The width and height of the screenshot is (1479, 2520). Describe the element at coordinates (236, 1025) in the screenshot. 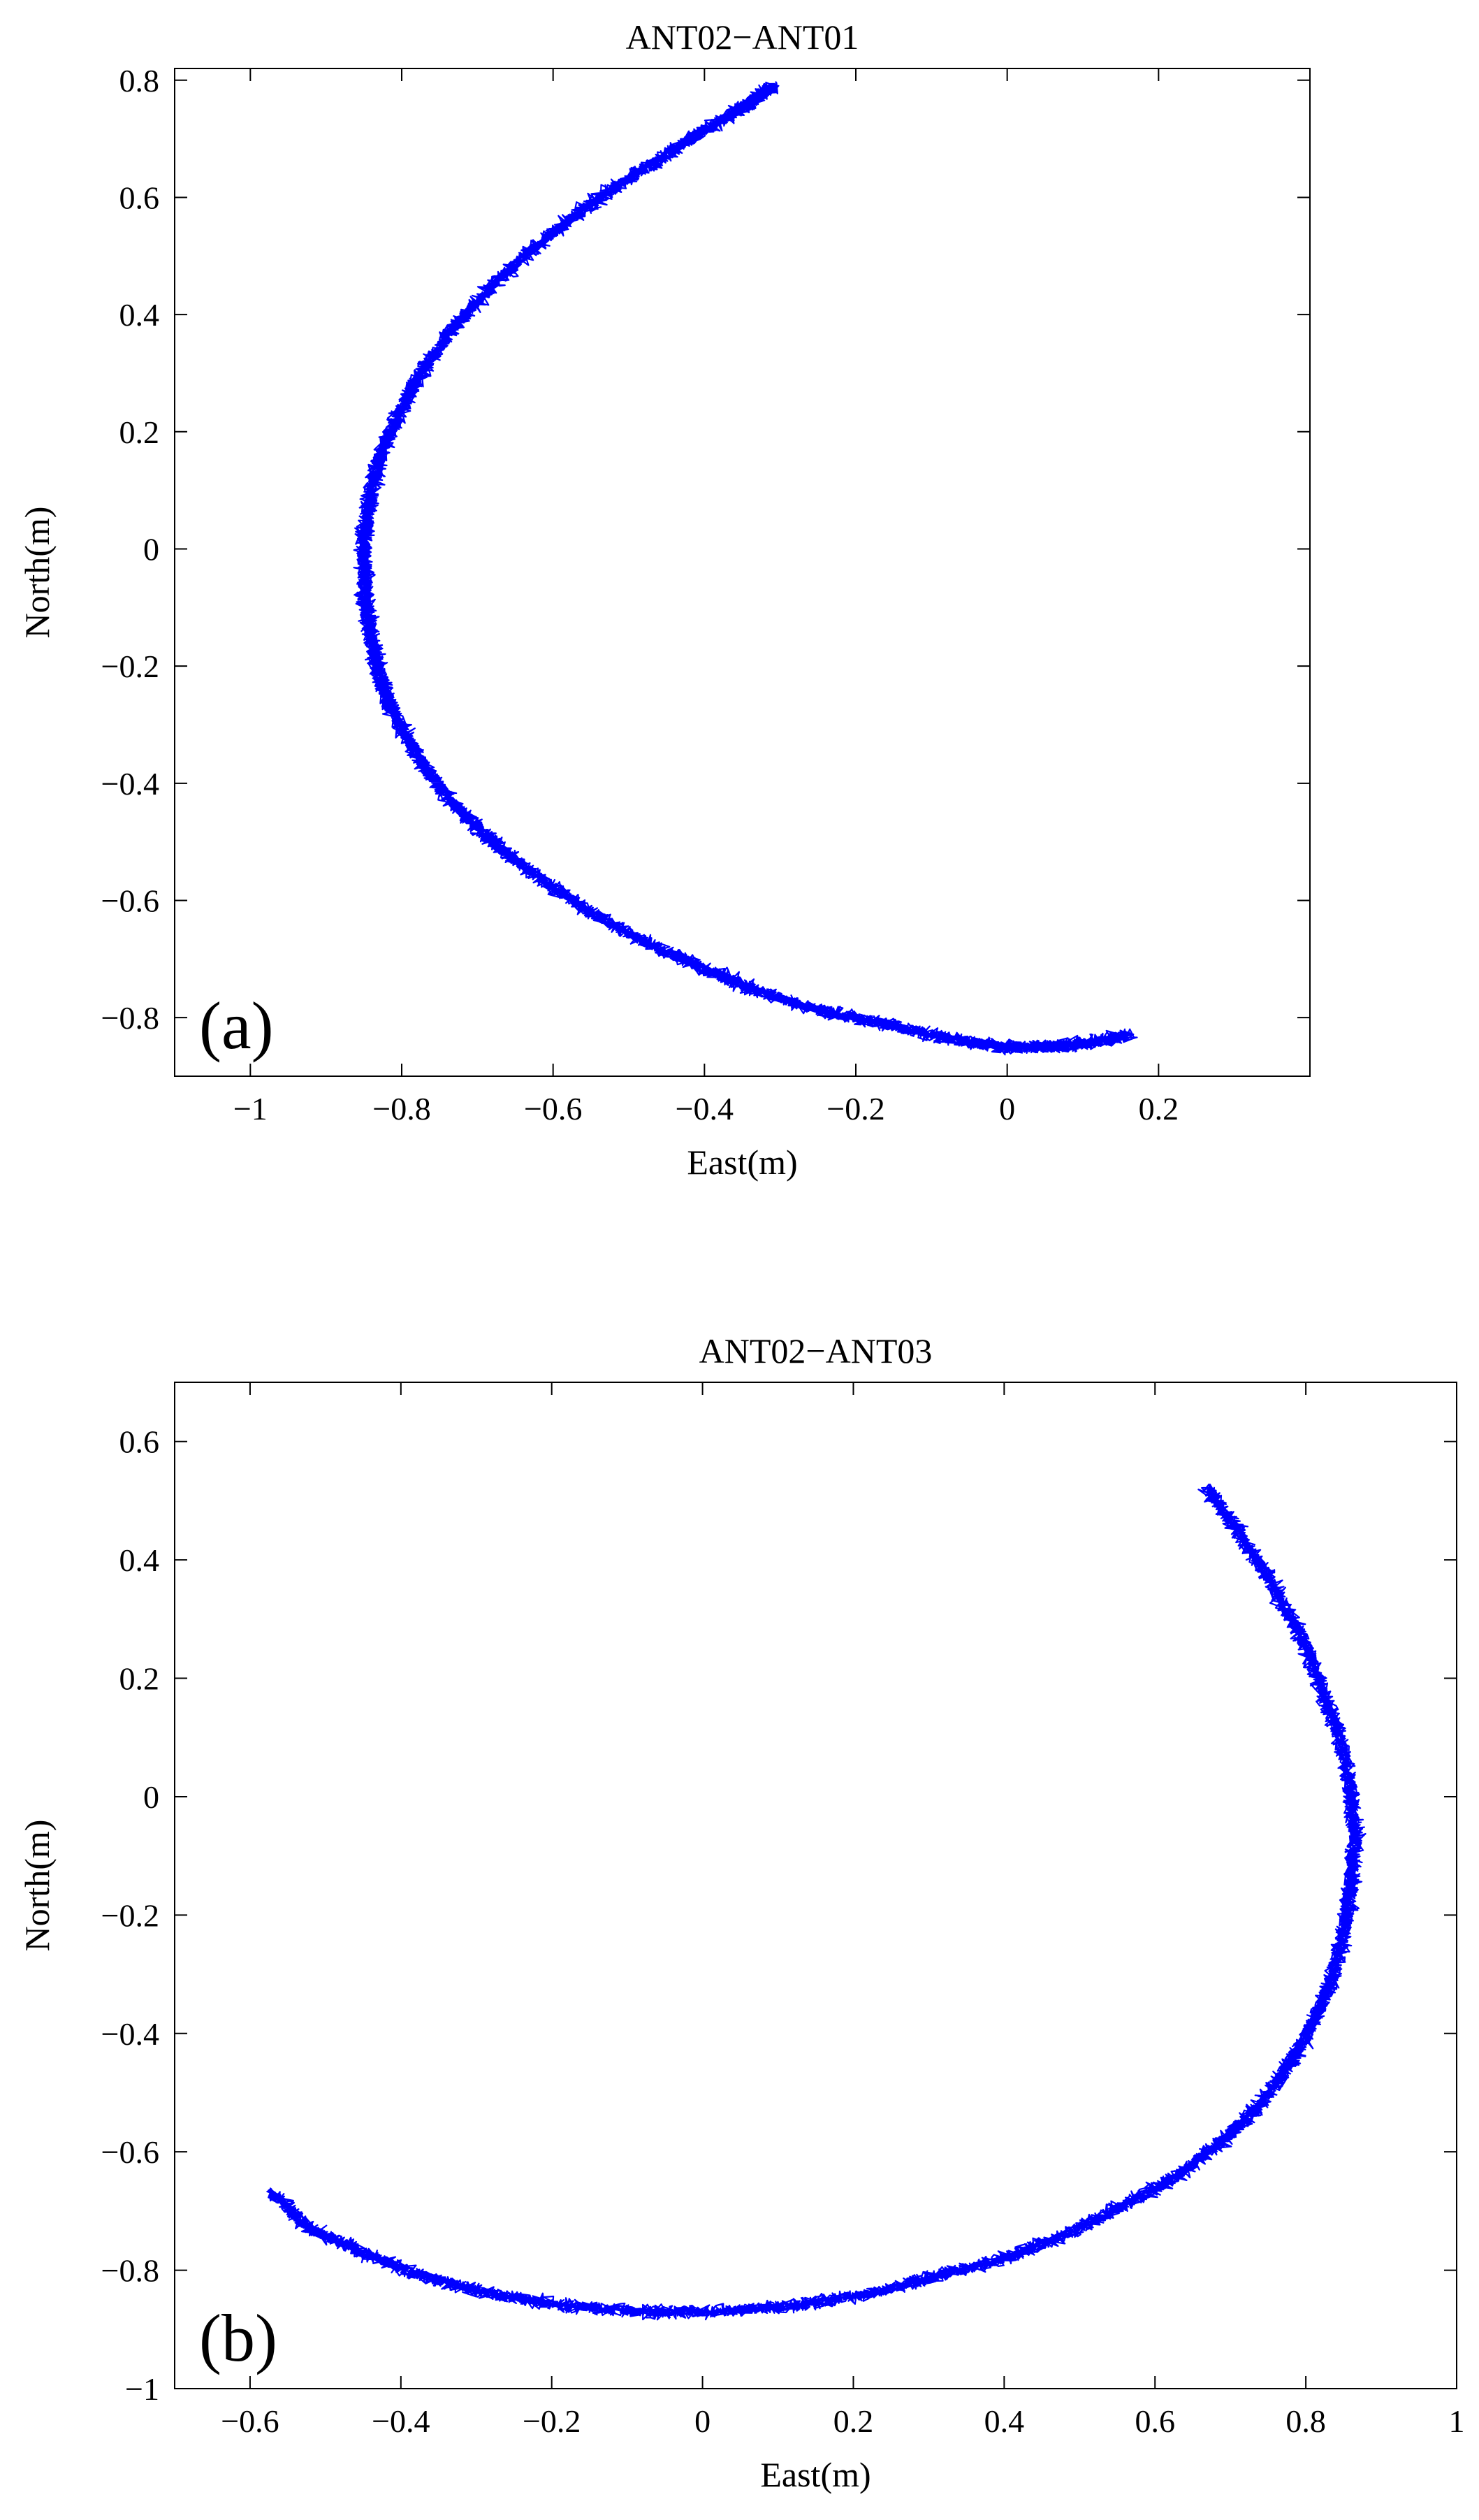

I see `panel-label: (a)` at that location.